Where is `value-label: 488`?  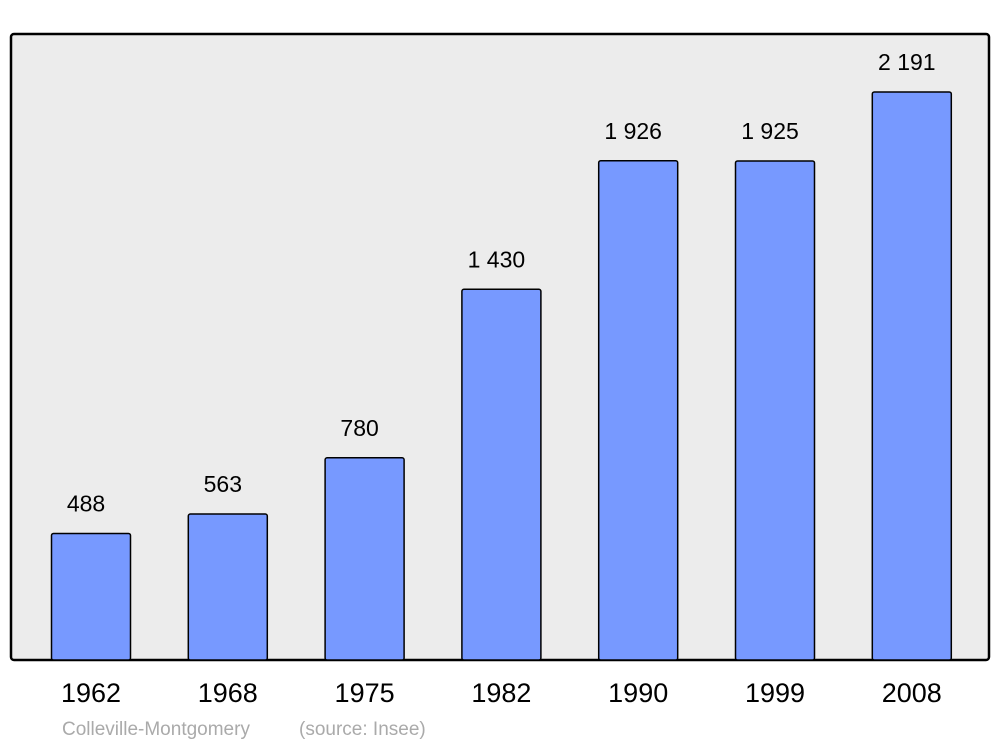
value-label: 488 is located at coordinates (86, 504).